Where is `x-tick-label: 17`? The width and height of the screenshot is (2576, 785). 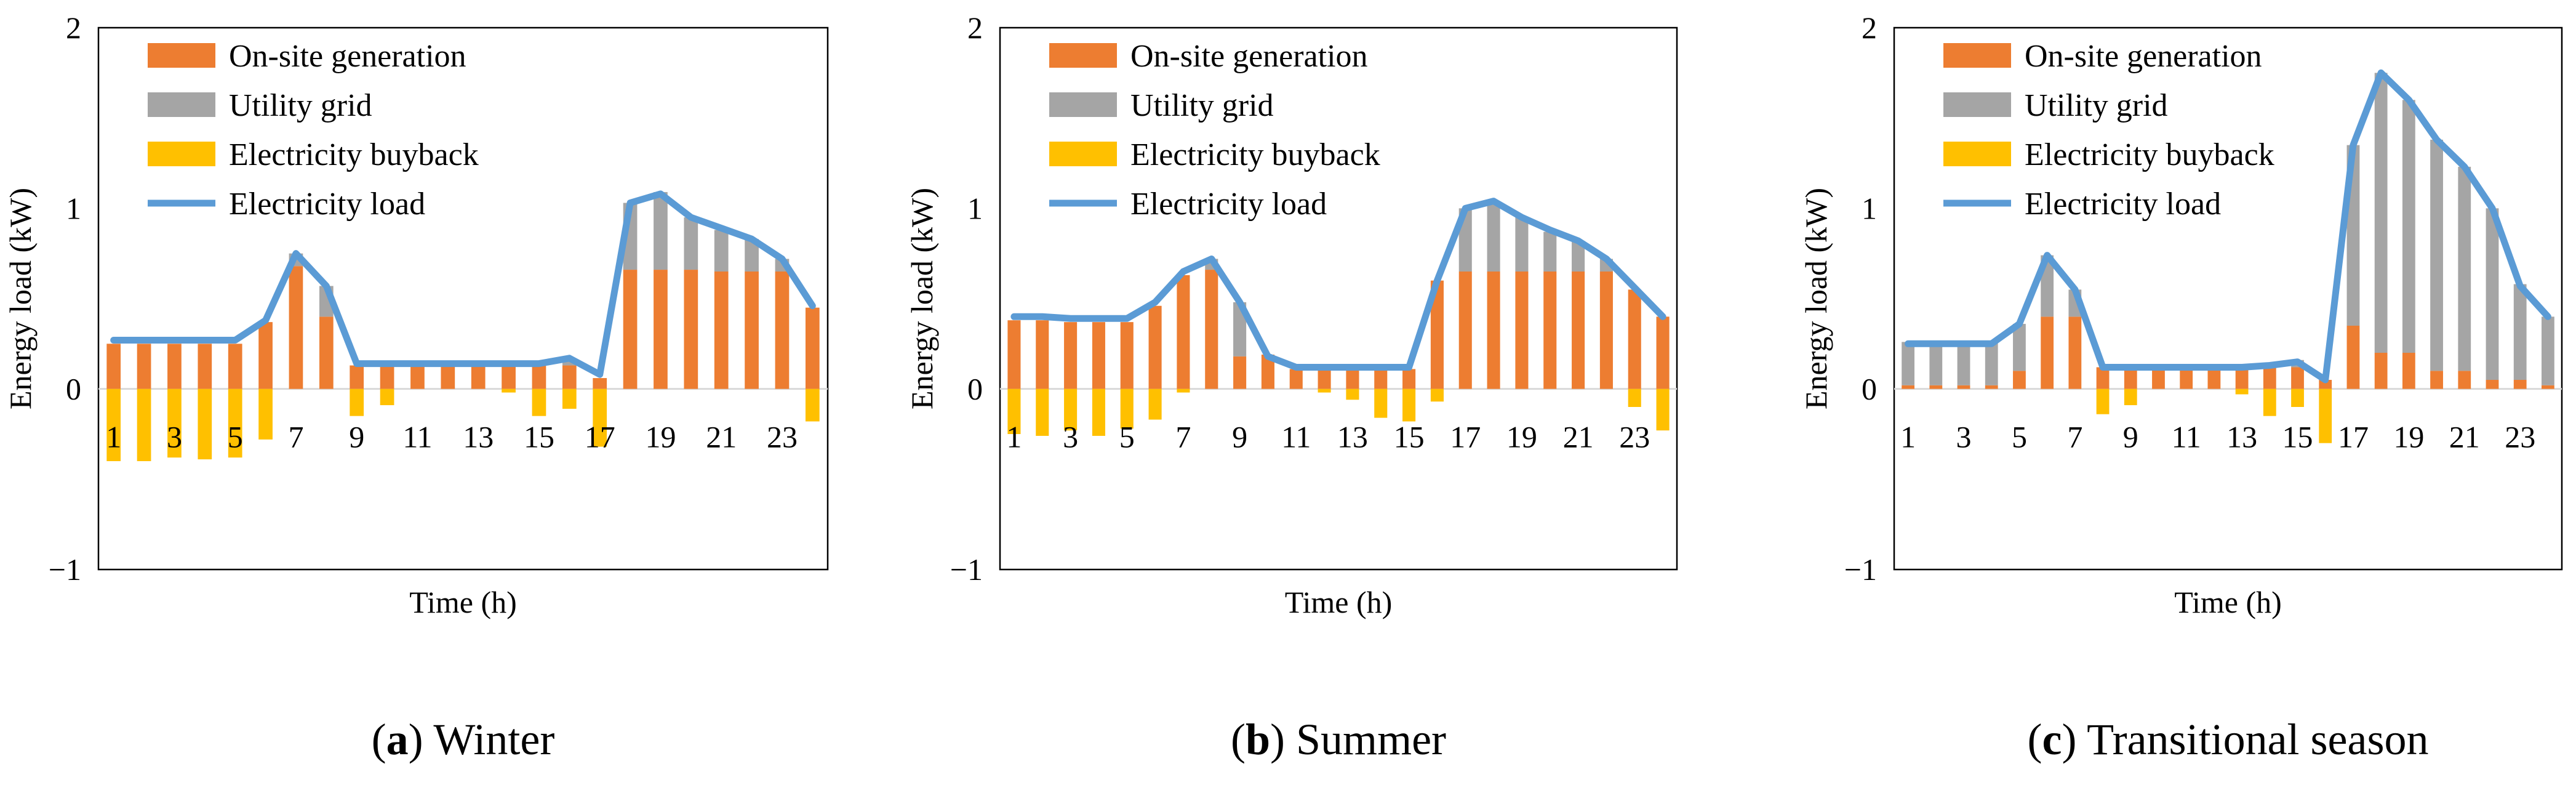
x-tick-label: 17 is located at coordinates (2353, 437).